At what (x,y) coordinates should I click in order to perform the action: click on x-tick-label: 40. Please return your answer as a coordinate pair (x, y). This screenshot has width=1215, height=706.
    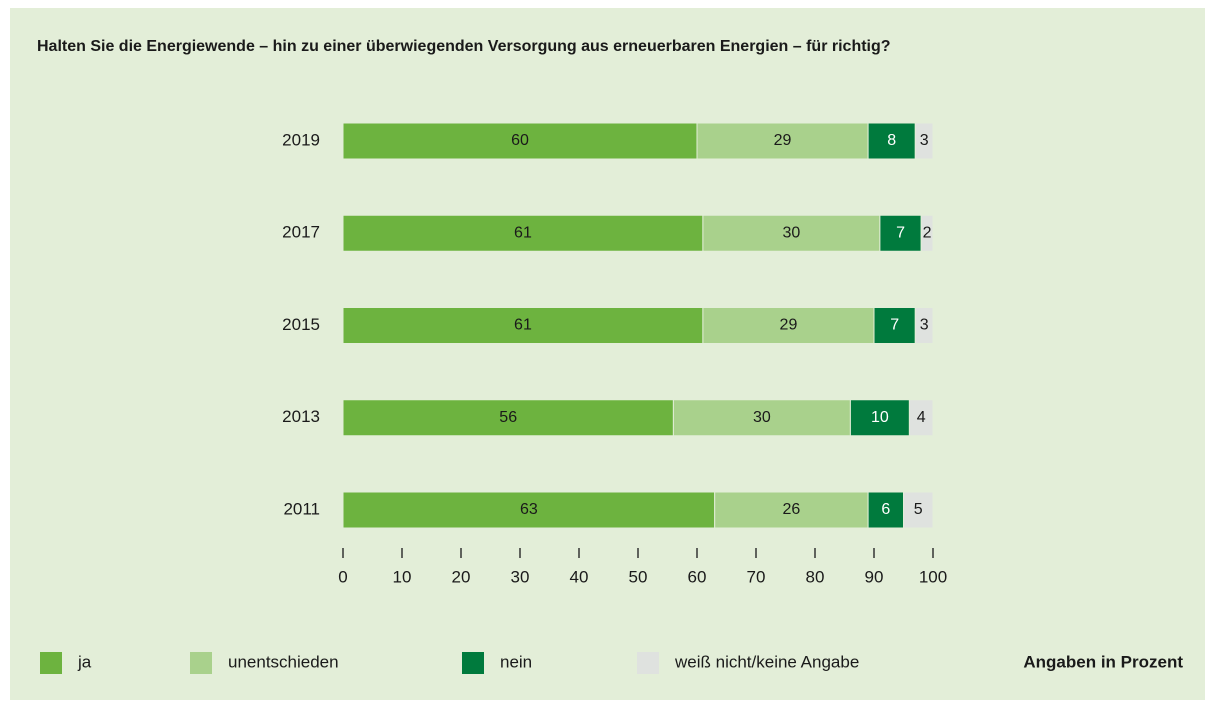
    Looking at the image, I should click on (579, 576).